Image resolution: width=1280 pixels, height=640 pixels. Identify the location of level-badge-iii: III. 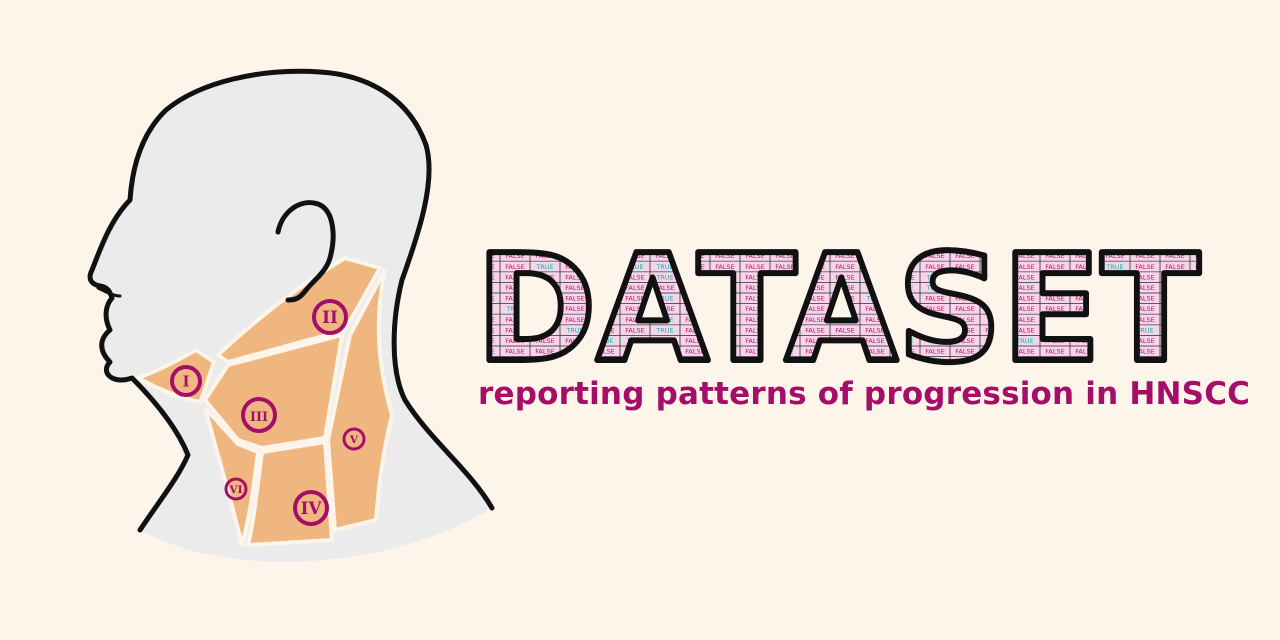
(259, 415).